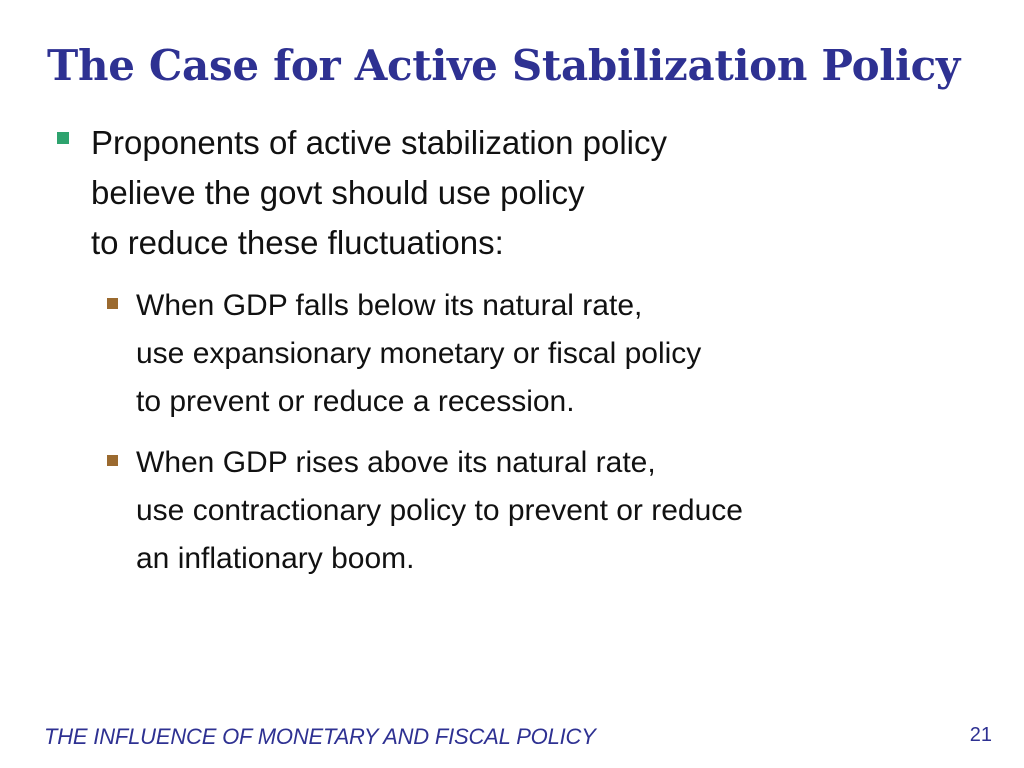 The width and height of the screenshot is (1024, 768). Describe the element at coordinates (275, 558) in the screenshot. I see `sub-bullet-2-line-3: an inflationary boom.` at that location.